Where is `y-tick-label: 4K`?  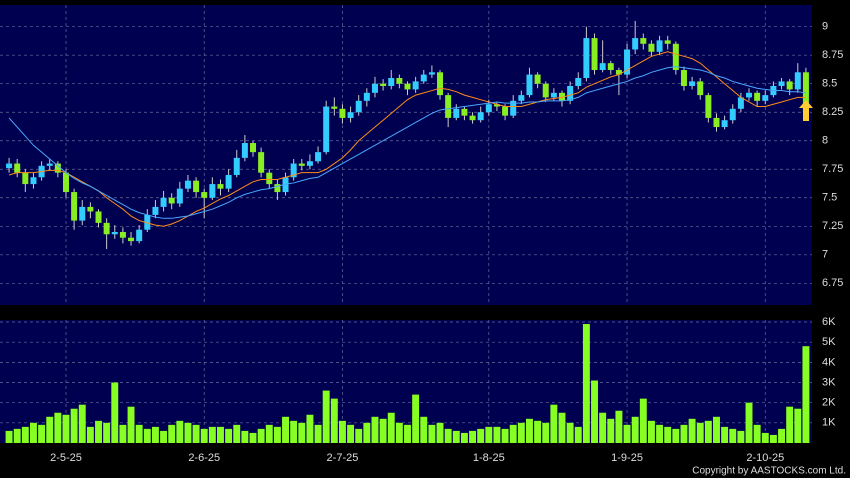
y-tick-label: 4K is located at coordinates (829, 362).